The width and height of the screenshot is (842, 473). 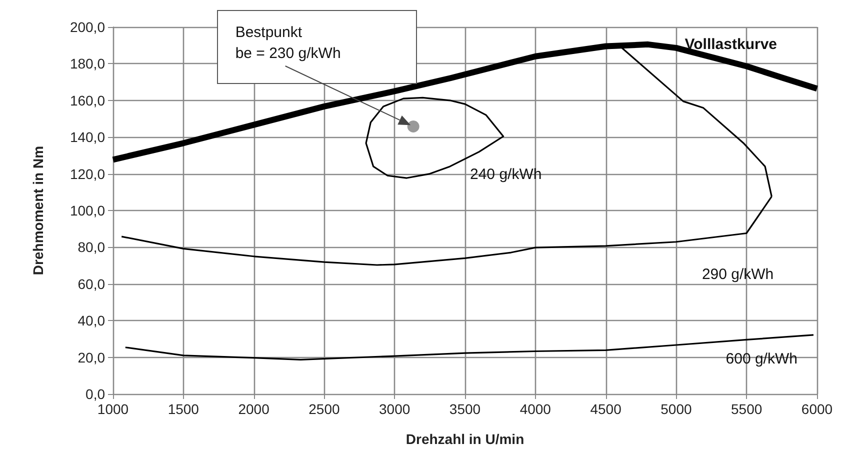 I want to click on y-tick-label: 80,0, so click(x=92, y=247).